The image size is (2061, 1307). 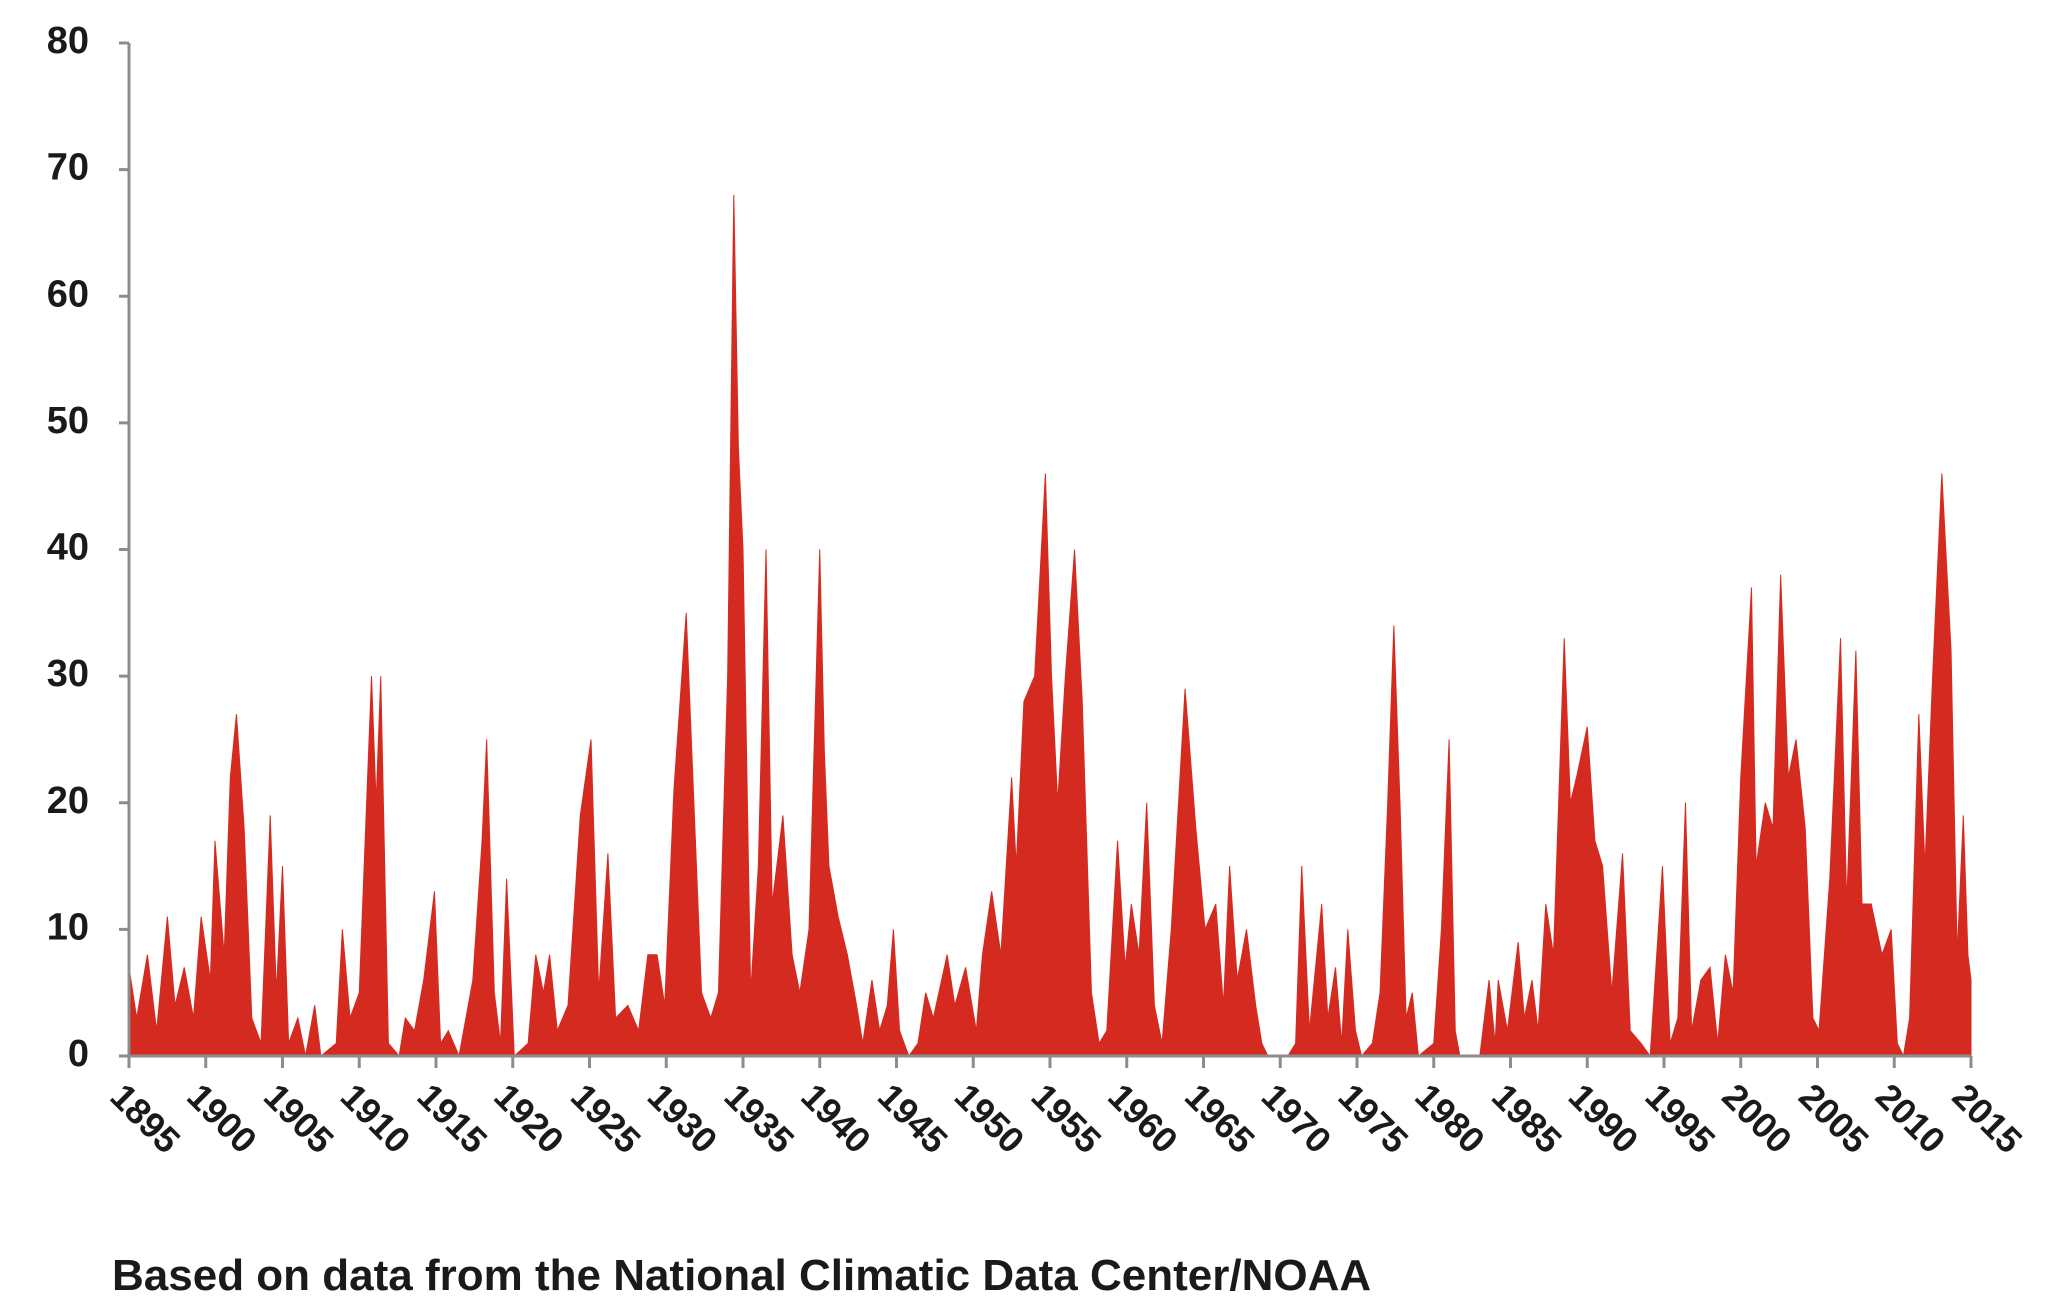 I want to click on x-tick-label: 2010, so click(x=1911, y=1118).